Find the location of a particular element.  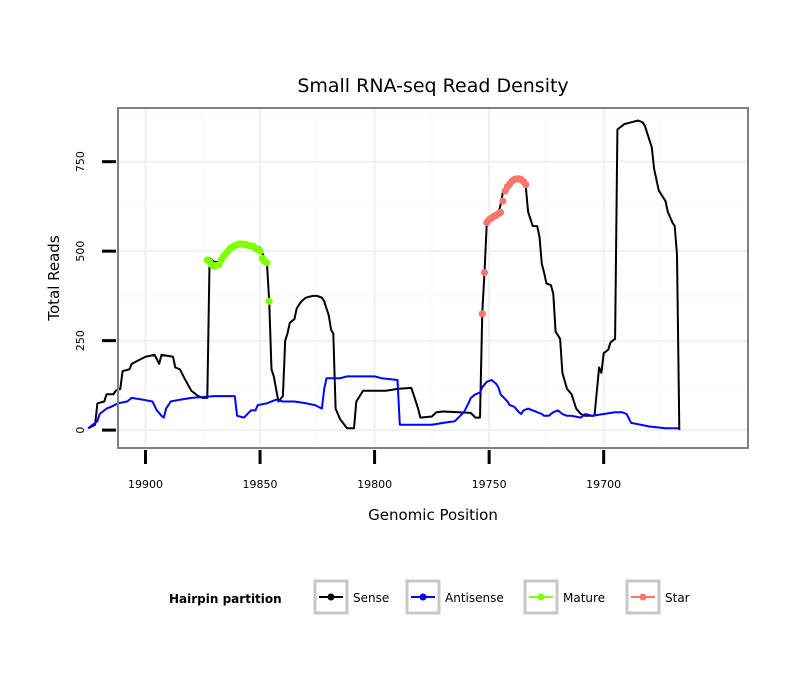

x-tick-label: 19750 is located at coordinates (489, 484).